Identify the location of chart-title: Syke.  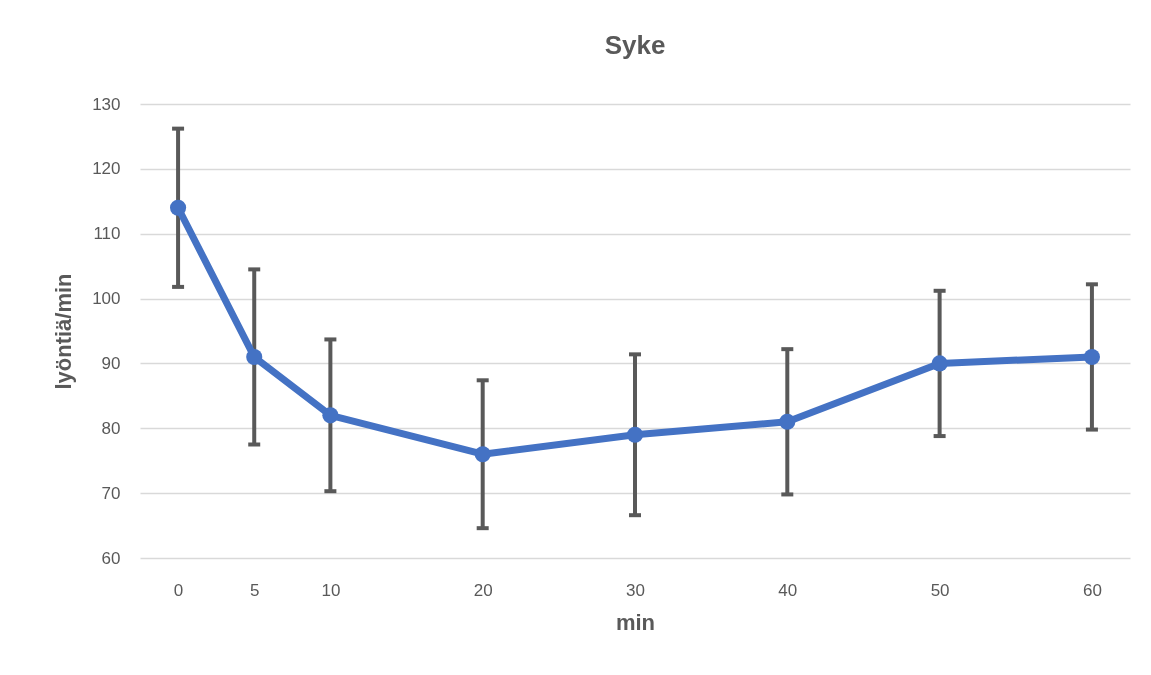
(635, 45).